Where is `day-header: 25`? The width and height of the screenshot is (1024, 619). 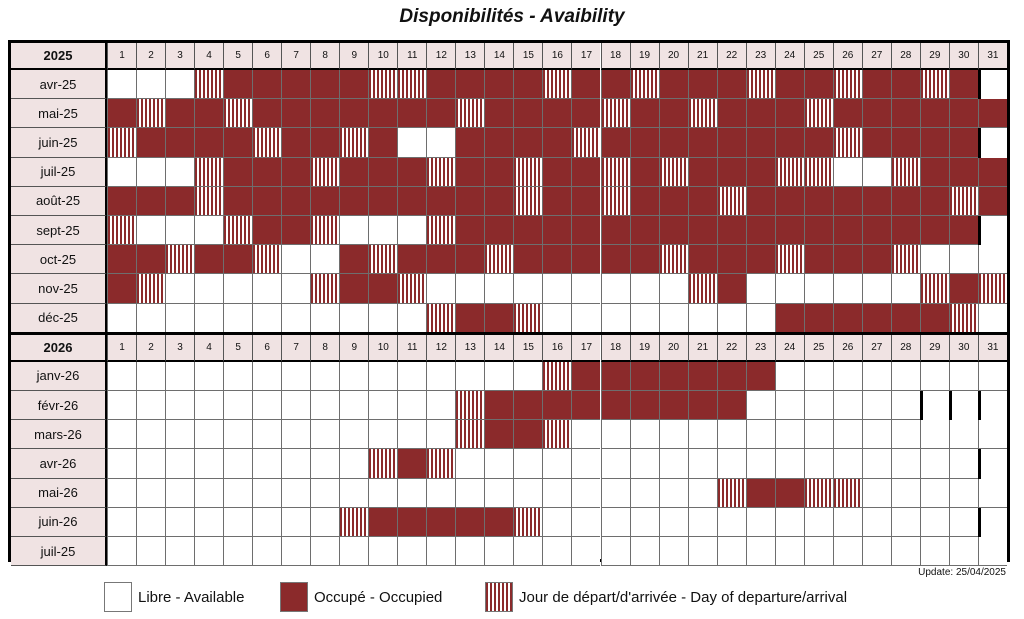 day-header: 25 is located at coordinates (818, 56).